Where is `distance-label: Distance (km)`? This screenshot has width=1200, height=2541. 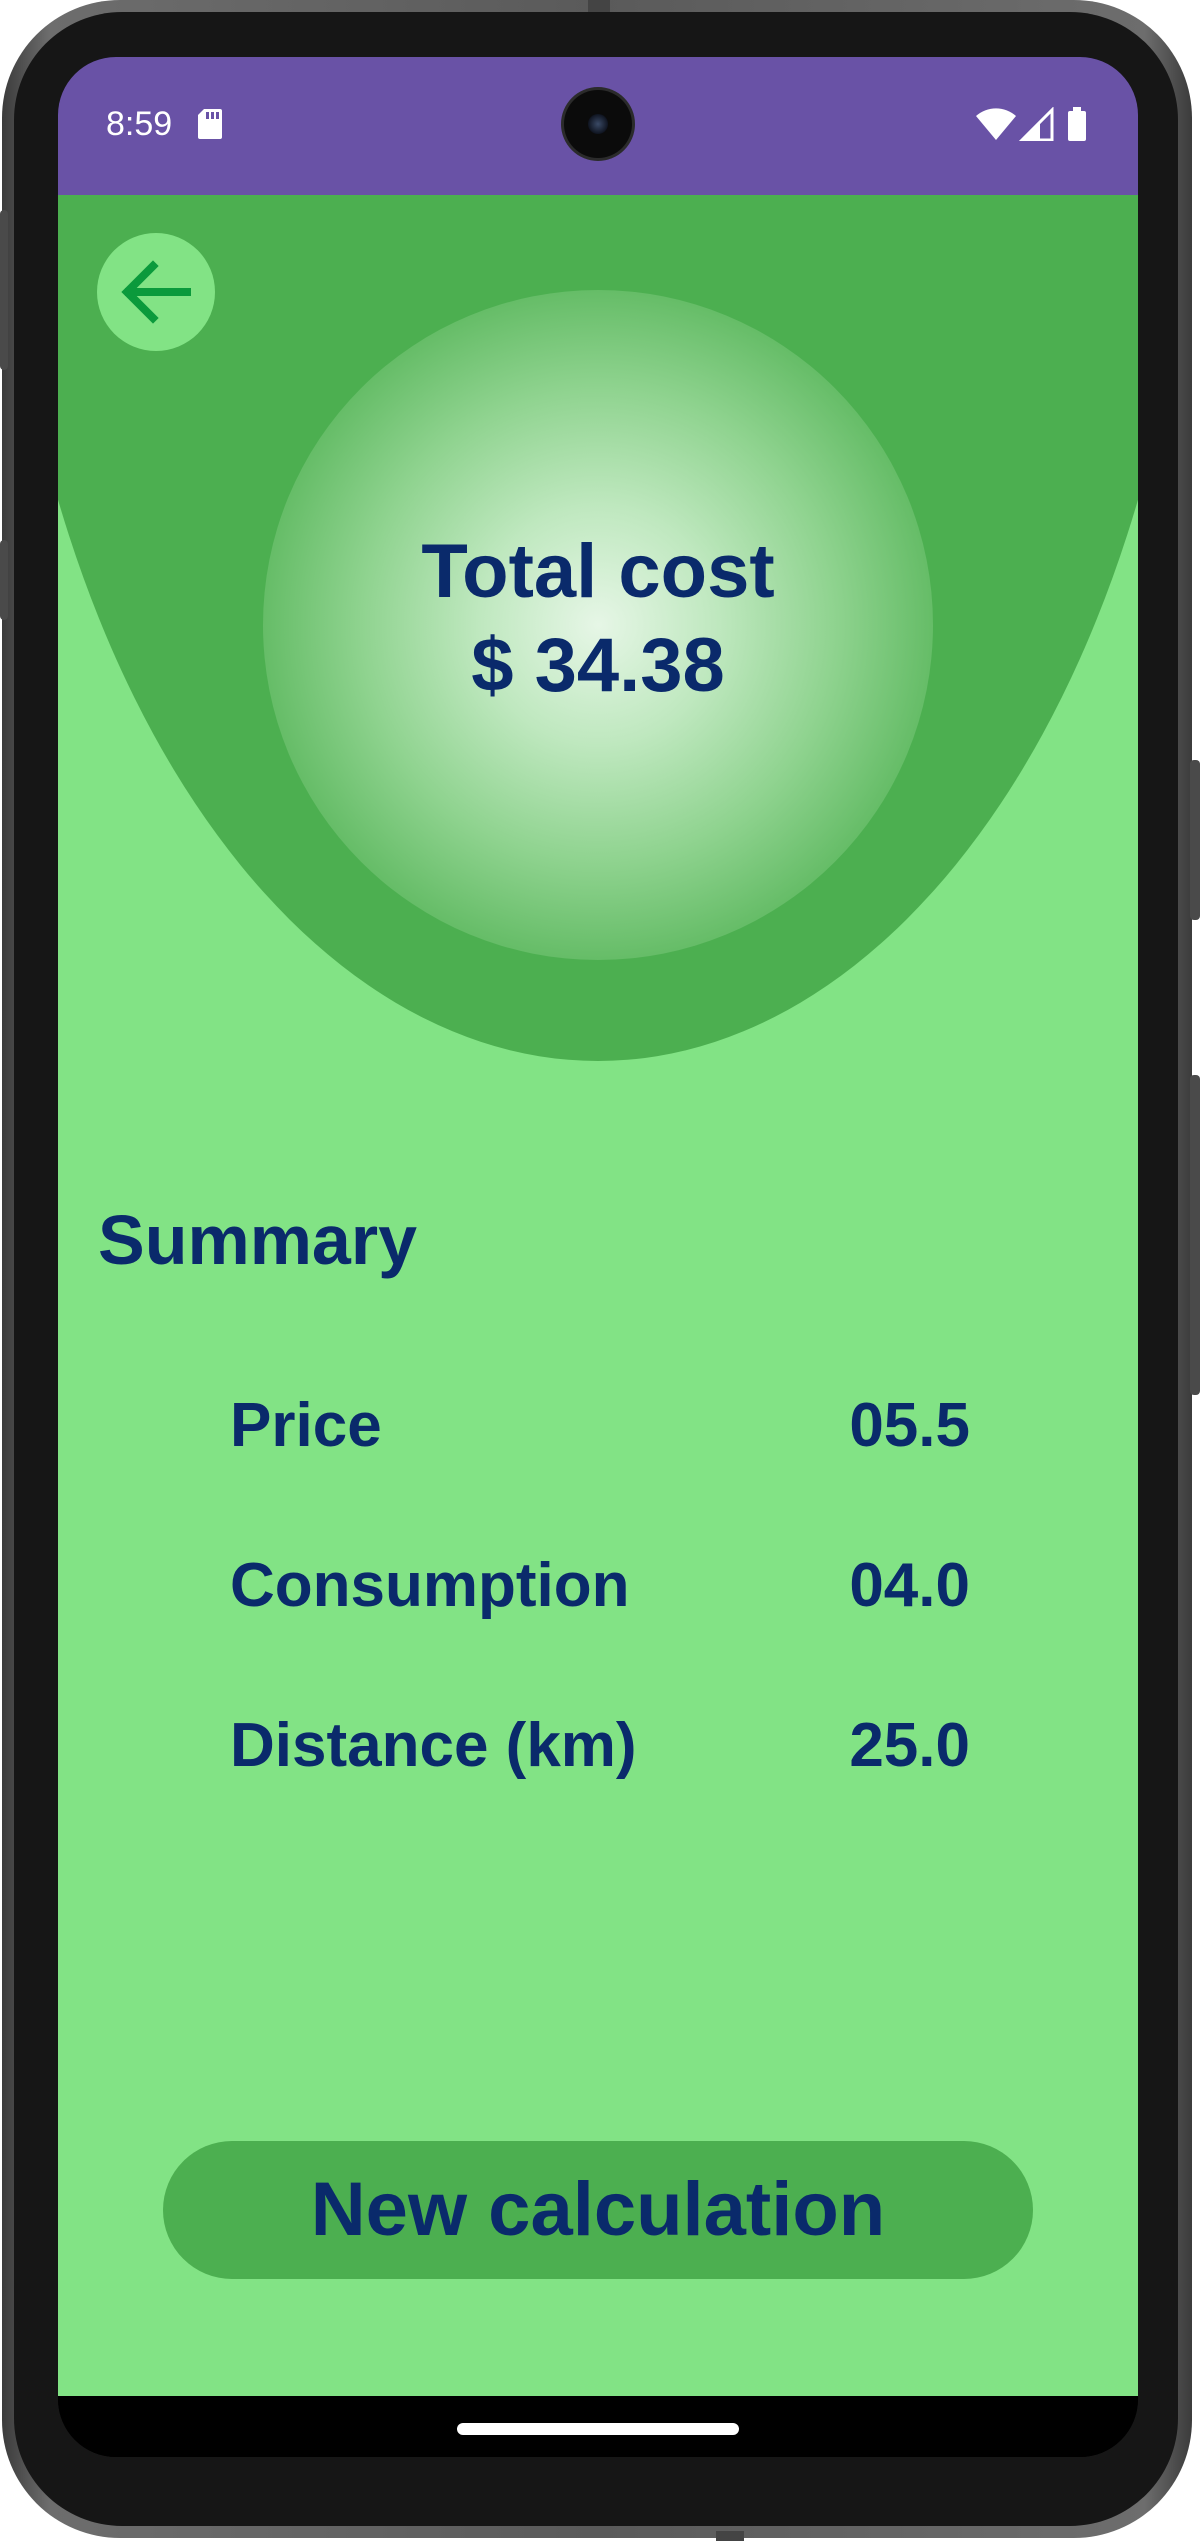 distance-label: Distance (km) is located at coordinates (433, 1745).